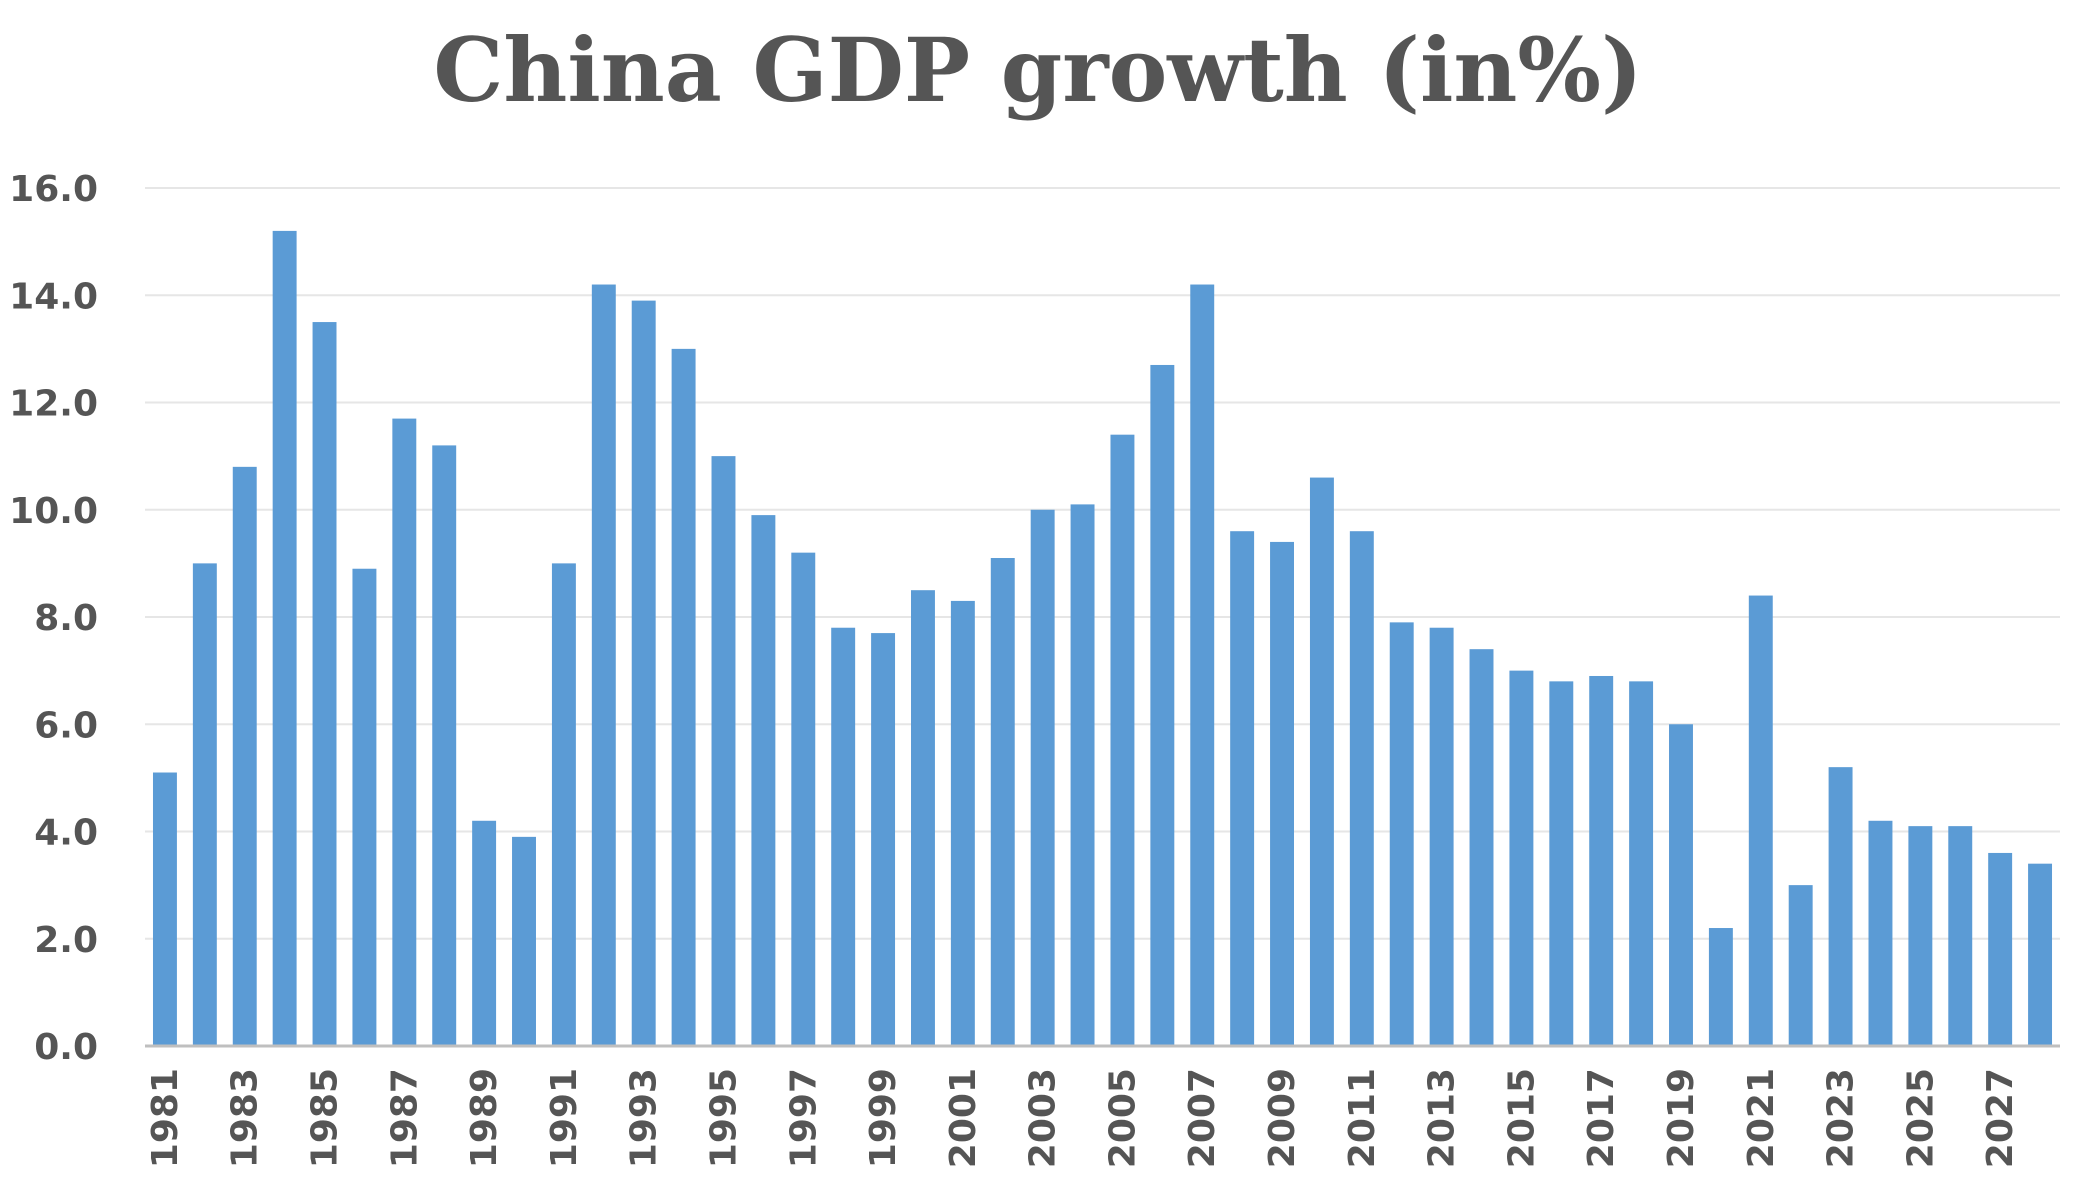 This screenshot has height=1184, width=2076. I want to click on y-tick-label: 16.0, so click(53, 189).